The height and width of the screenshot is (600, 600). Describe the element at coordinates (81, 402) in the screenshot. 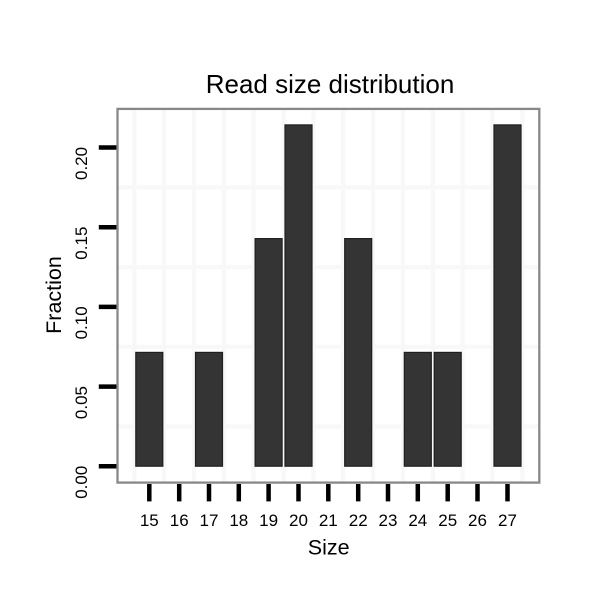

I see `svg-text: 0.05` at that location.